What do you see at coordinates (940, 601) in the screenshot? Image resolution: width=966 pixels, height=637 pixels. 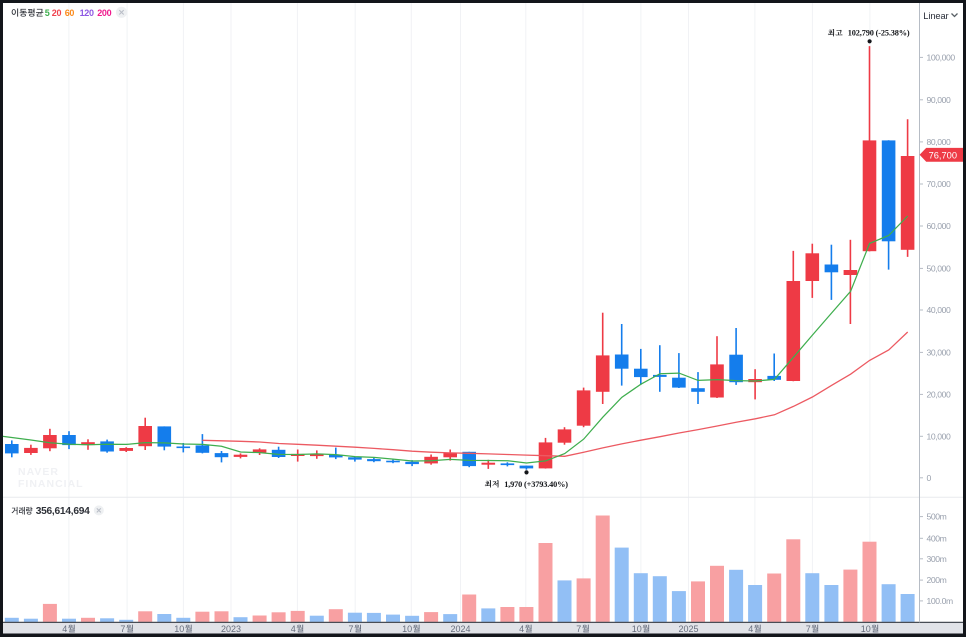 I see `svg-text: 100.0m` at bounding box center [940, 601].